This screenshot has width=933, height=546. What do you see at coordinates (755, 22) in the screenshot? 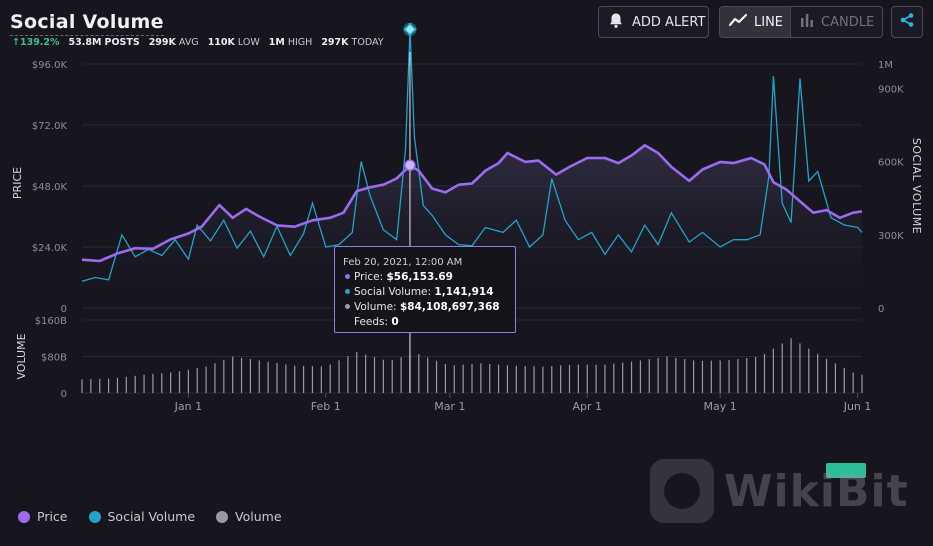
I see `line-view-button: LINE` at bounding box center [755, 22].